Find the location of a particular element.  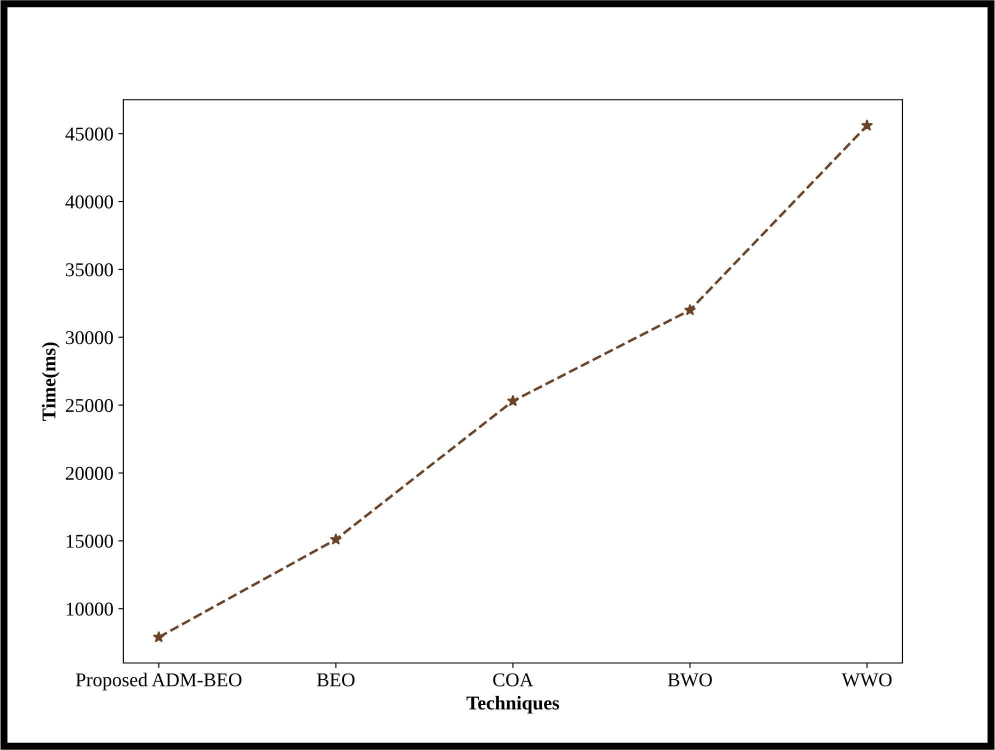

y-tick-label: 30000 is located at coordinates (89, 337).